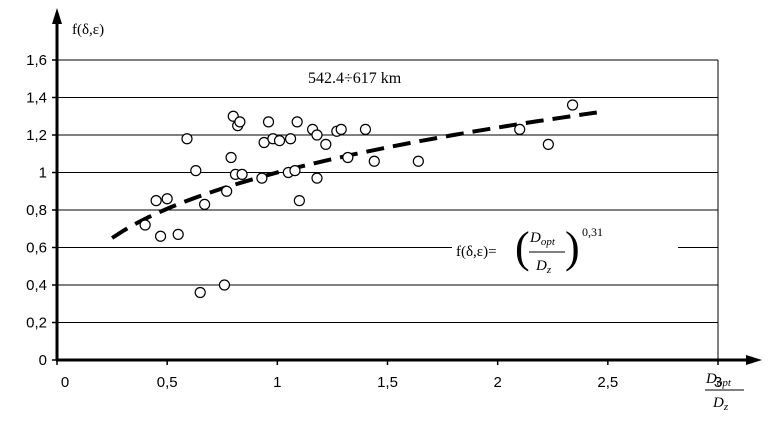 This screenshot has width=769, height=421. What do you see at coordinates (387, 382) in the screenshot?
I see `x-tick-label: 1,5` at bounding box center [387, 382].